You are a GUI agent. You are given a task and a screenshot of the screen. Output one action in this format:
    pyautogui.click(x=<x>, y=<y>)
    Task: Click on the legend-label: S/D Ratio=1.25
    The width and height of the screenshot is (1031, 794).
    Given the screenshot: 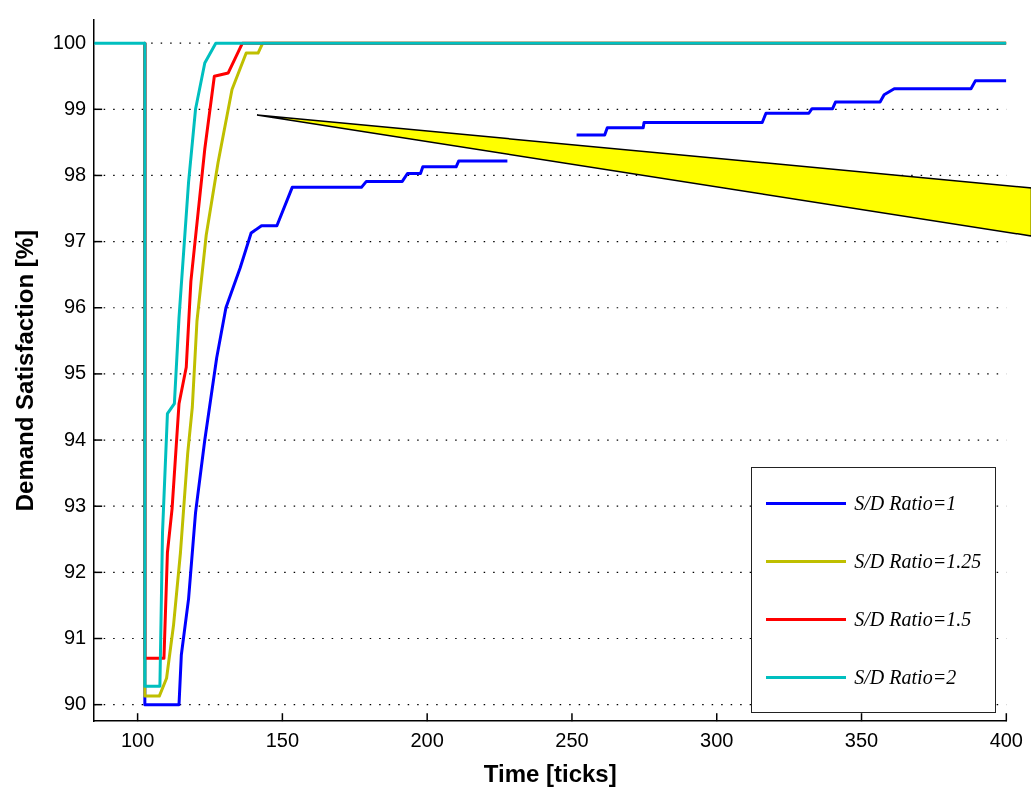 What is the action you would take?
    pyautogui.click(x=918, y=561)
    